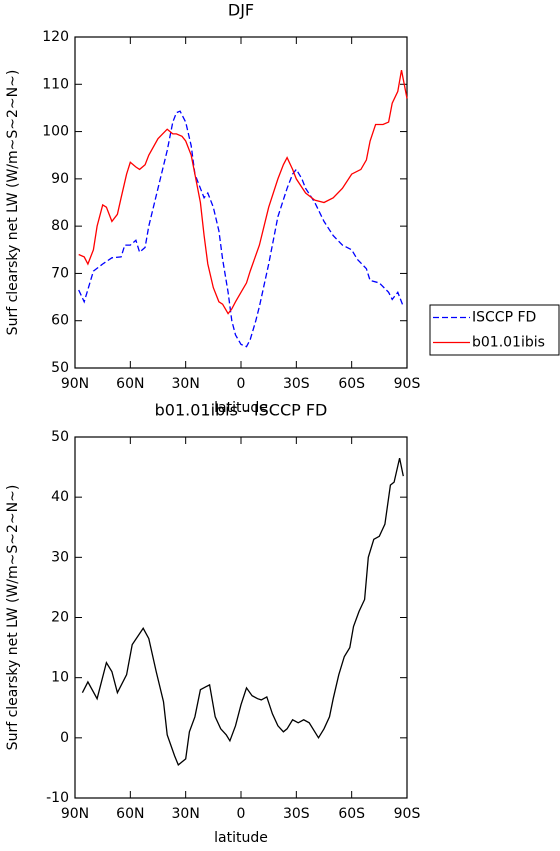 This screenshot has height=851, width=560. Describe the element at coordinates (60, 321) in the screenshot. I see `y-tick-label: 60` at that location.